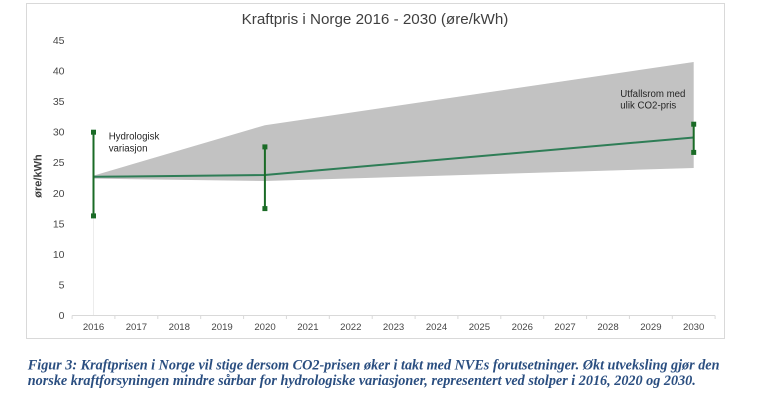 The width and height of the screenshot is (763, 405). I want to click on svg-text: Utfallsrom med, so click(652, 94).